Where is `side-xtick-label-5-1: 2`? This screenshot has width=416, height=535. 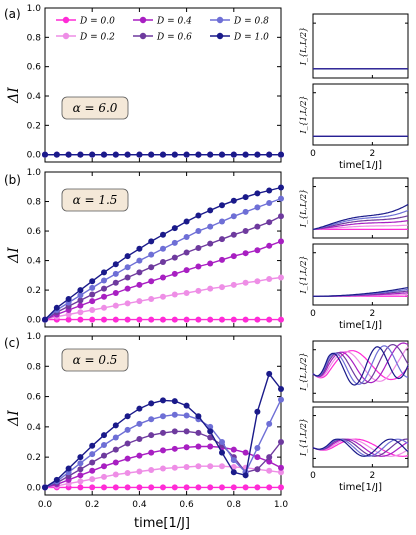 side-xtick-label-5-1: 2 is located at coordinates (373, 476).